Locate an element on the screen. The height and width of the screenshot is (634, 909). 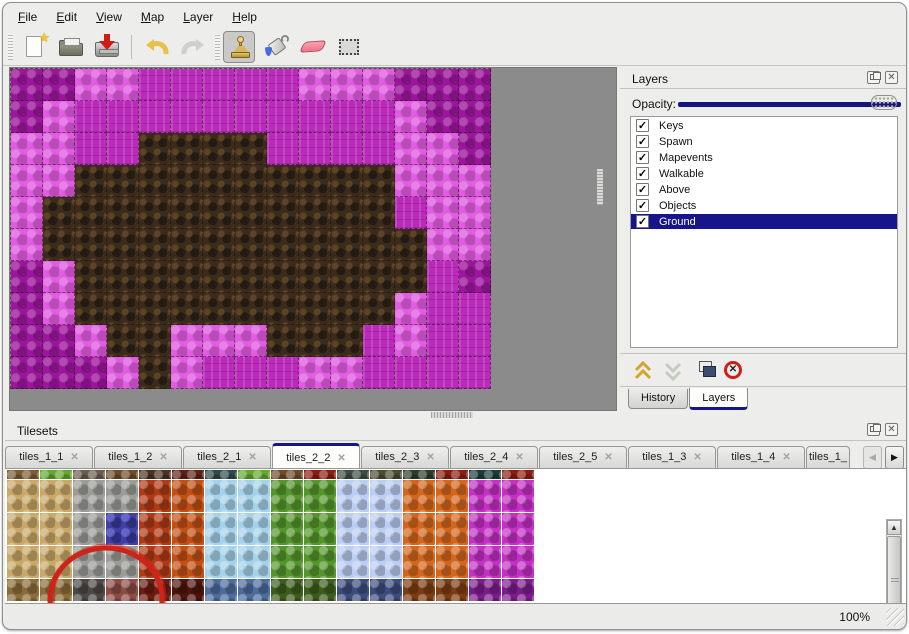
tab-scroll-right-icon: ▶ is located at coordinates (894, 457).